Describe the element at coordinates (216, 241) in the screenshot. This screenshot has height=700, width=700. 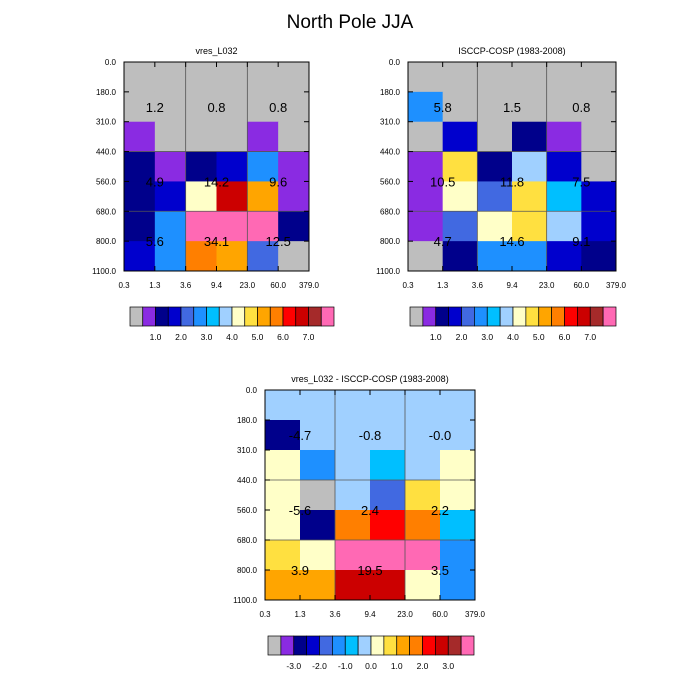
I see `cell-annotation: 34.1` at that location.